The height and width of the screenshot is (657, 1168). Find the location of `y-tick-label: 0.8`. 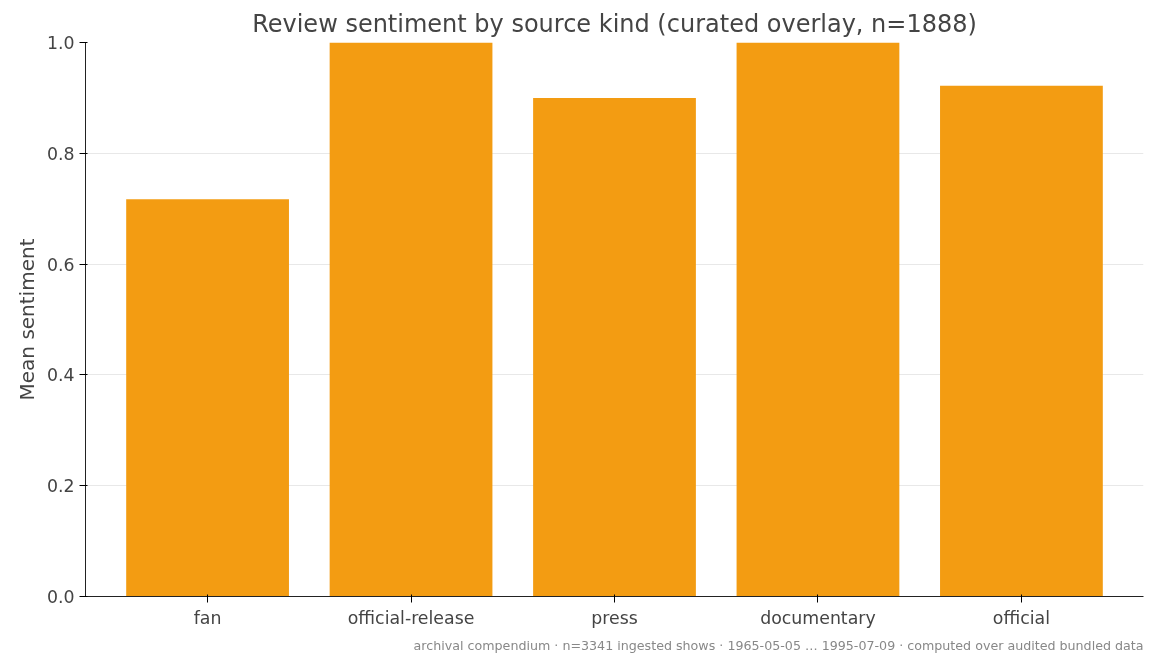

y-tick-label: 0.8 is located at coordinates (60, 153).